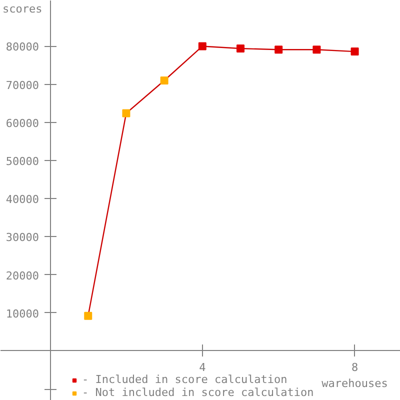  What do you see at coordinates (354, 367) in the screenshot?
I see `x-tick-label: 8` at bounding box center [354, 367].